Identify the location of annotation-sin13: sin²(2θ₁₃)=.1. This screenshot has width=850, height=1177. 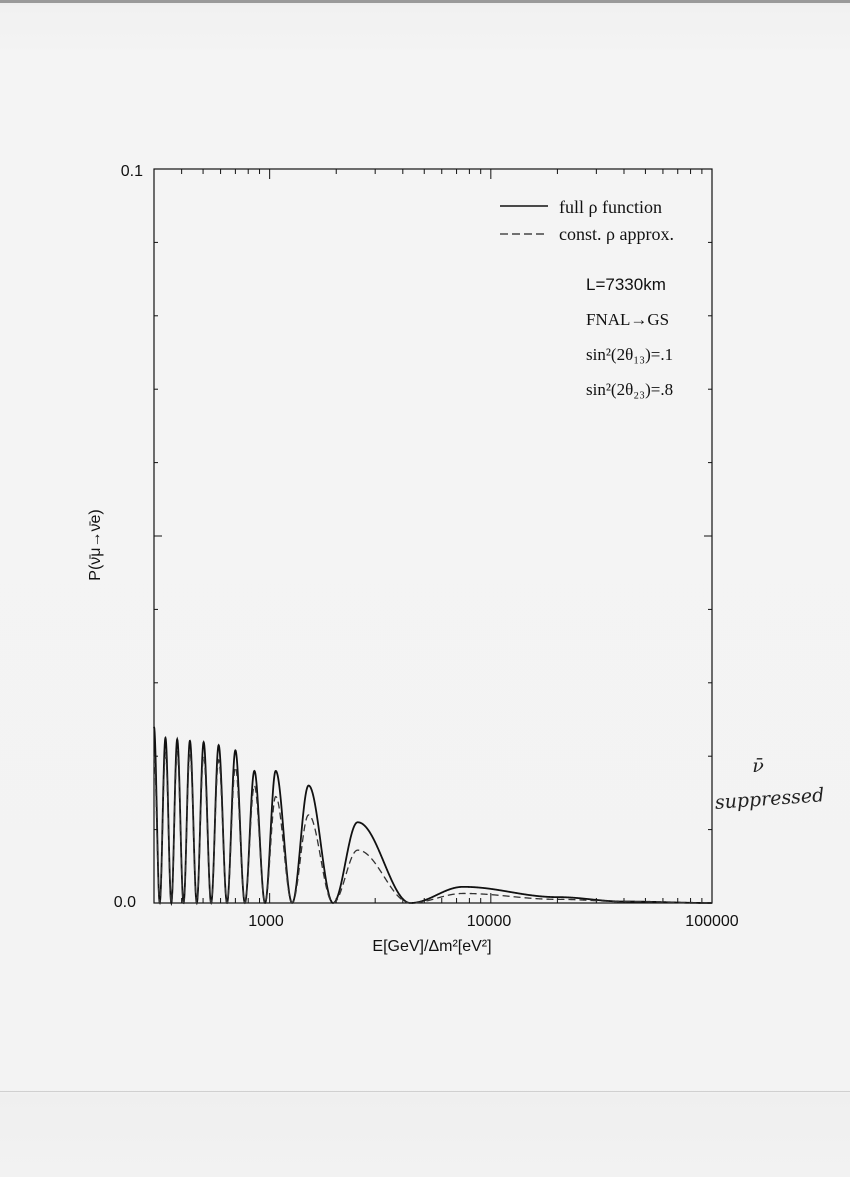
(629, 354).